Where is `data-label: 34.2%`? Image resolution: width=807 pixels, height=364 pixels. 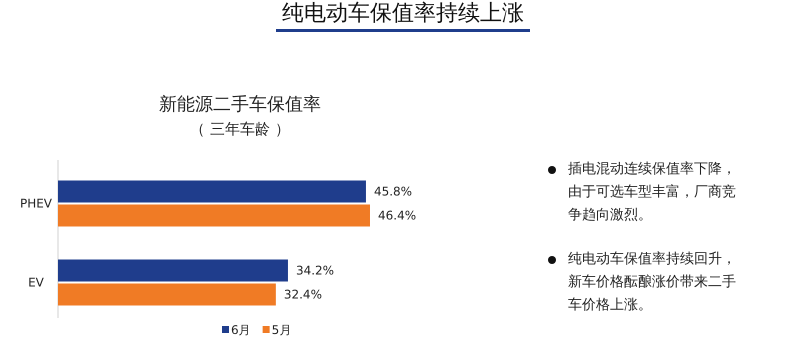
data-label: 34.2% is located at coordinates (315, 271).